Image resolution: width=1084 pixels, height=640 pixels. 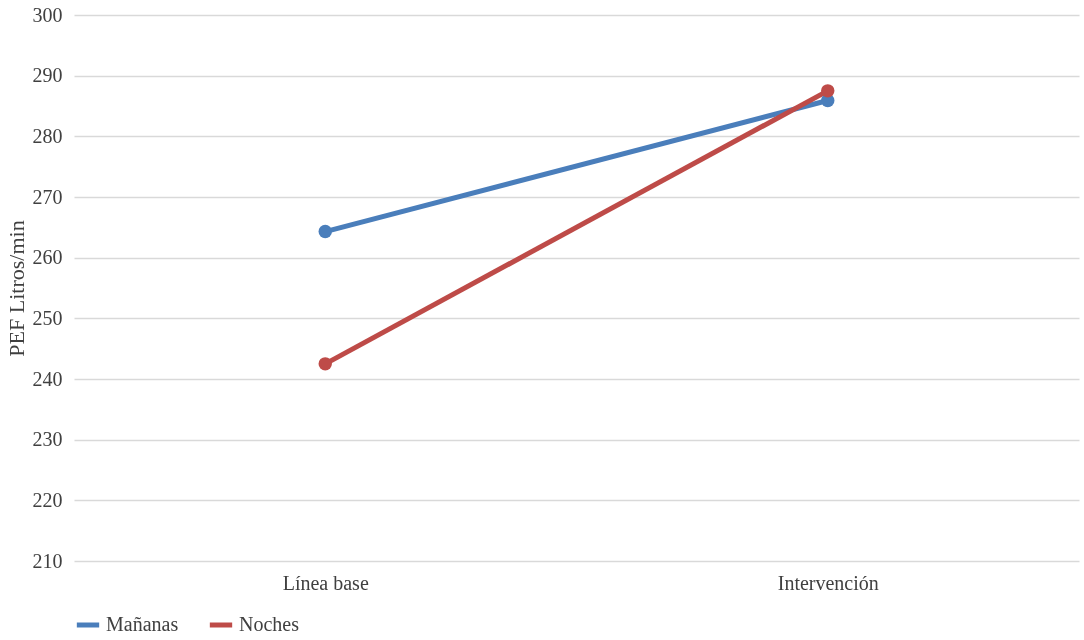 I want to click on y-tick-label: 240, so click(x=47, y=378).